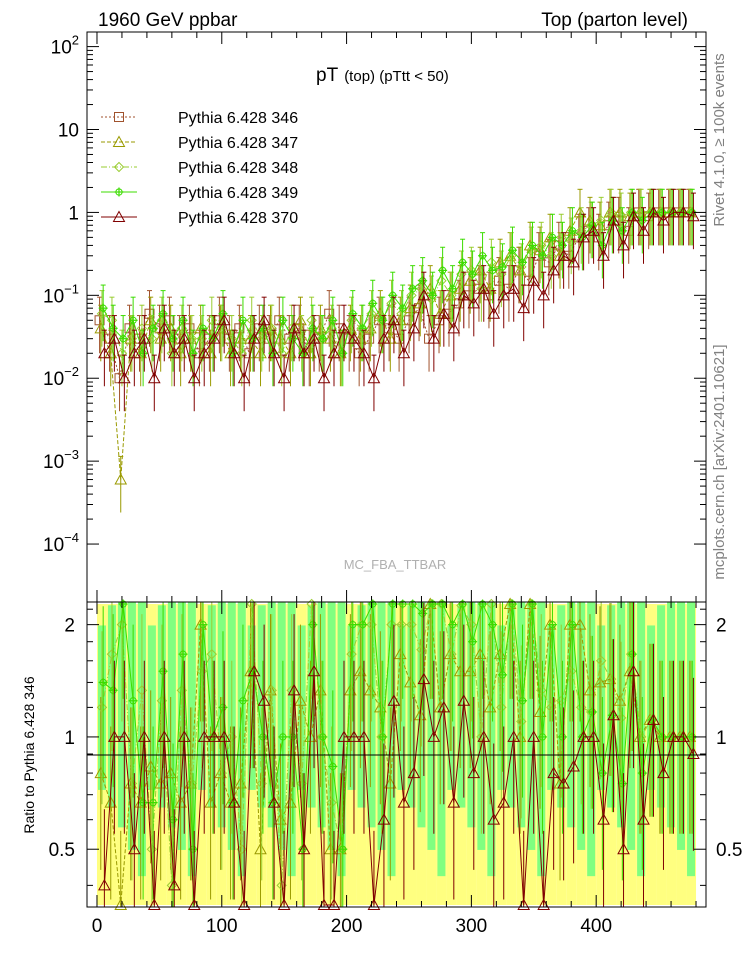 Image resolution: width=746 pixels, height=972 pixels. I want to click on ytick-base: 1, so click(73, 213).